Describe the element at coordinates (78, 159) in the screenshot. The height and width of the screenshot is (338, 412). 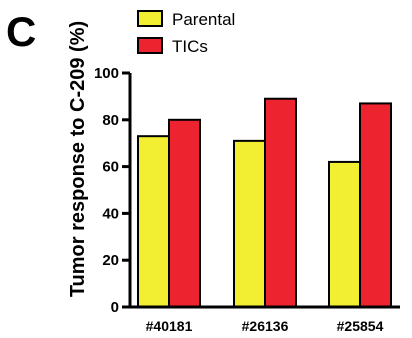
I see `y-axis-title: Tumor response to C-209 (%)` at that location.